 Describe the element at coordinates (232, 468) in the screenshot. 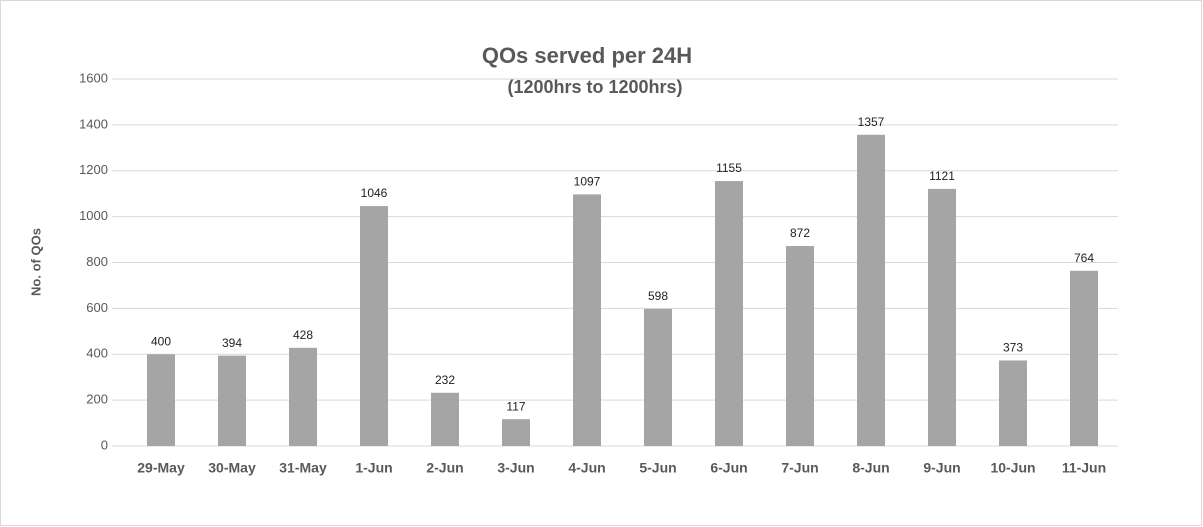

I see `x-tick-label: 30-May` at that location.